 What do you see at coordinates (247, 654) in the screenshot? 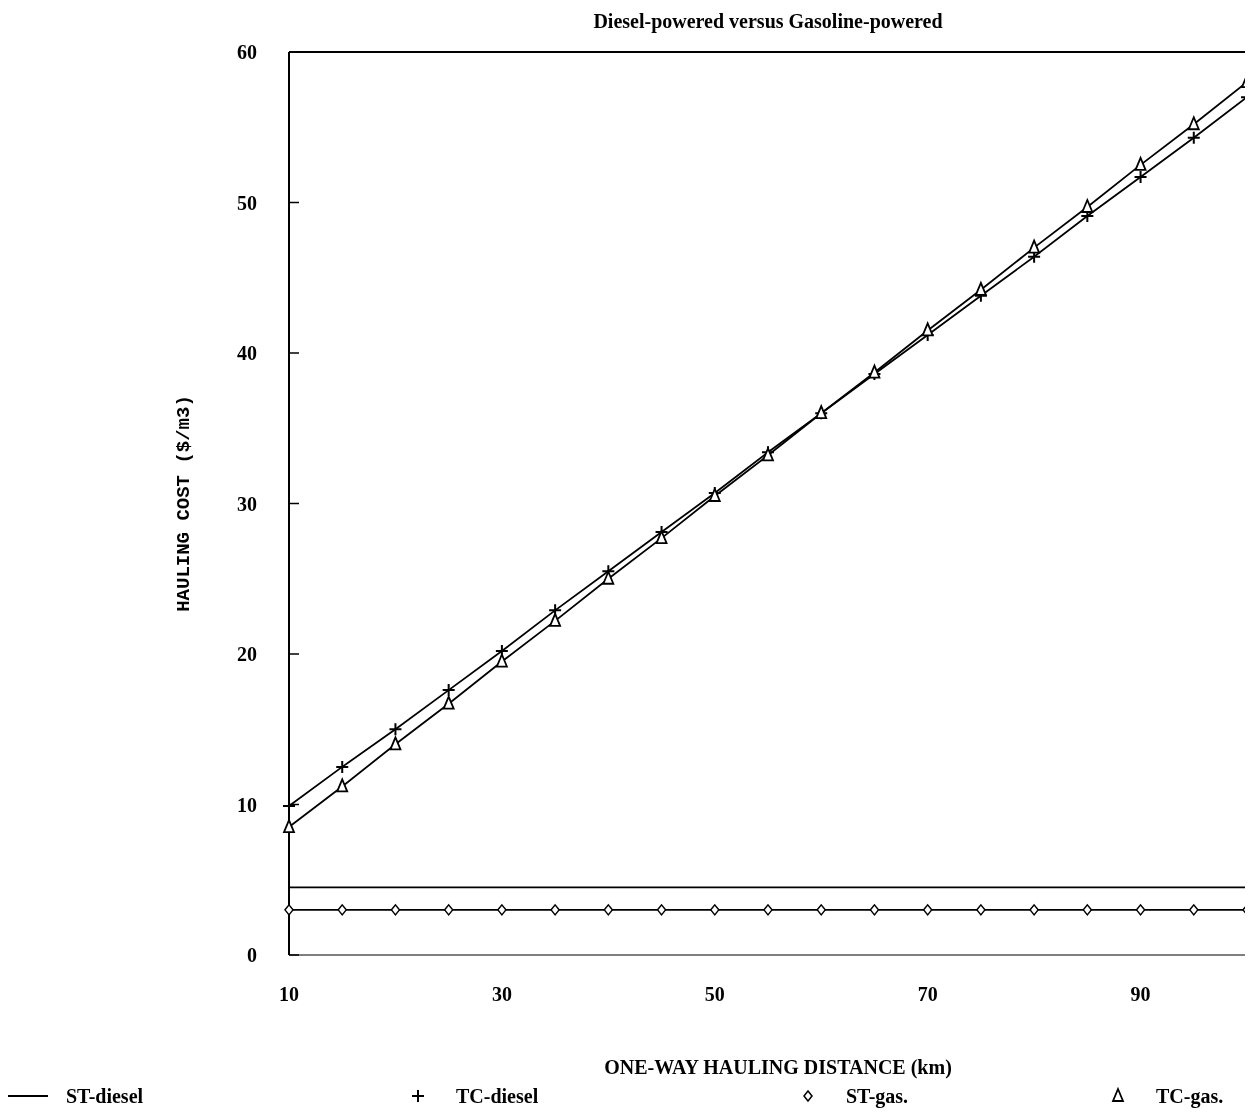
I see `y-tick-label: 20` at bounding box center [247, 654].